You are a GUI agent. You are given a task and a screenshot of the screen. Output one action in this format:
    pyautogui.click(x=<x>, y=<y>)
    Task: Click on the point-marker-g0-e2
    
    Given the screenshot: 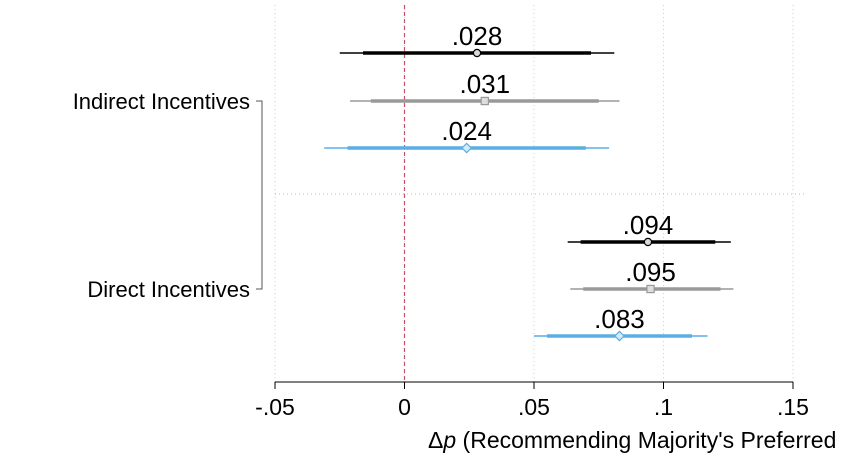 What is the action you would take?
    pyautogui.click(x=467, y=148)
    